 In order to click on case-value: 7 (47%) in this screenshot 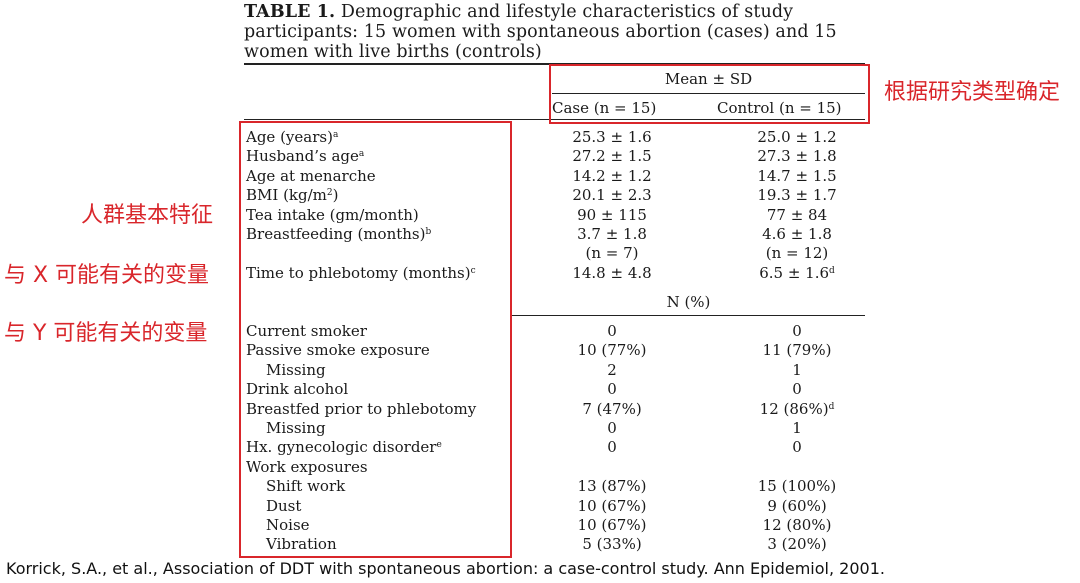, I will do `click(612, 408)`.